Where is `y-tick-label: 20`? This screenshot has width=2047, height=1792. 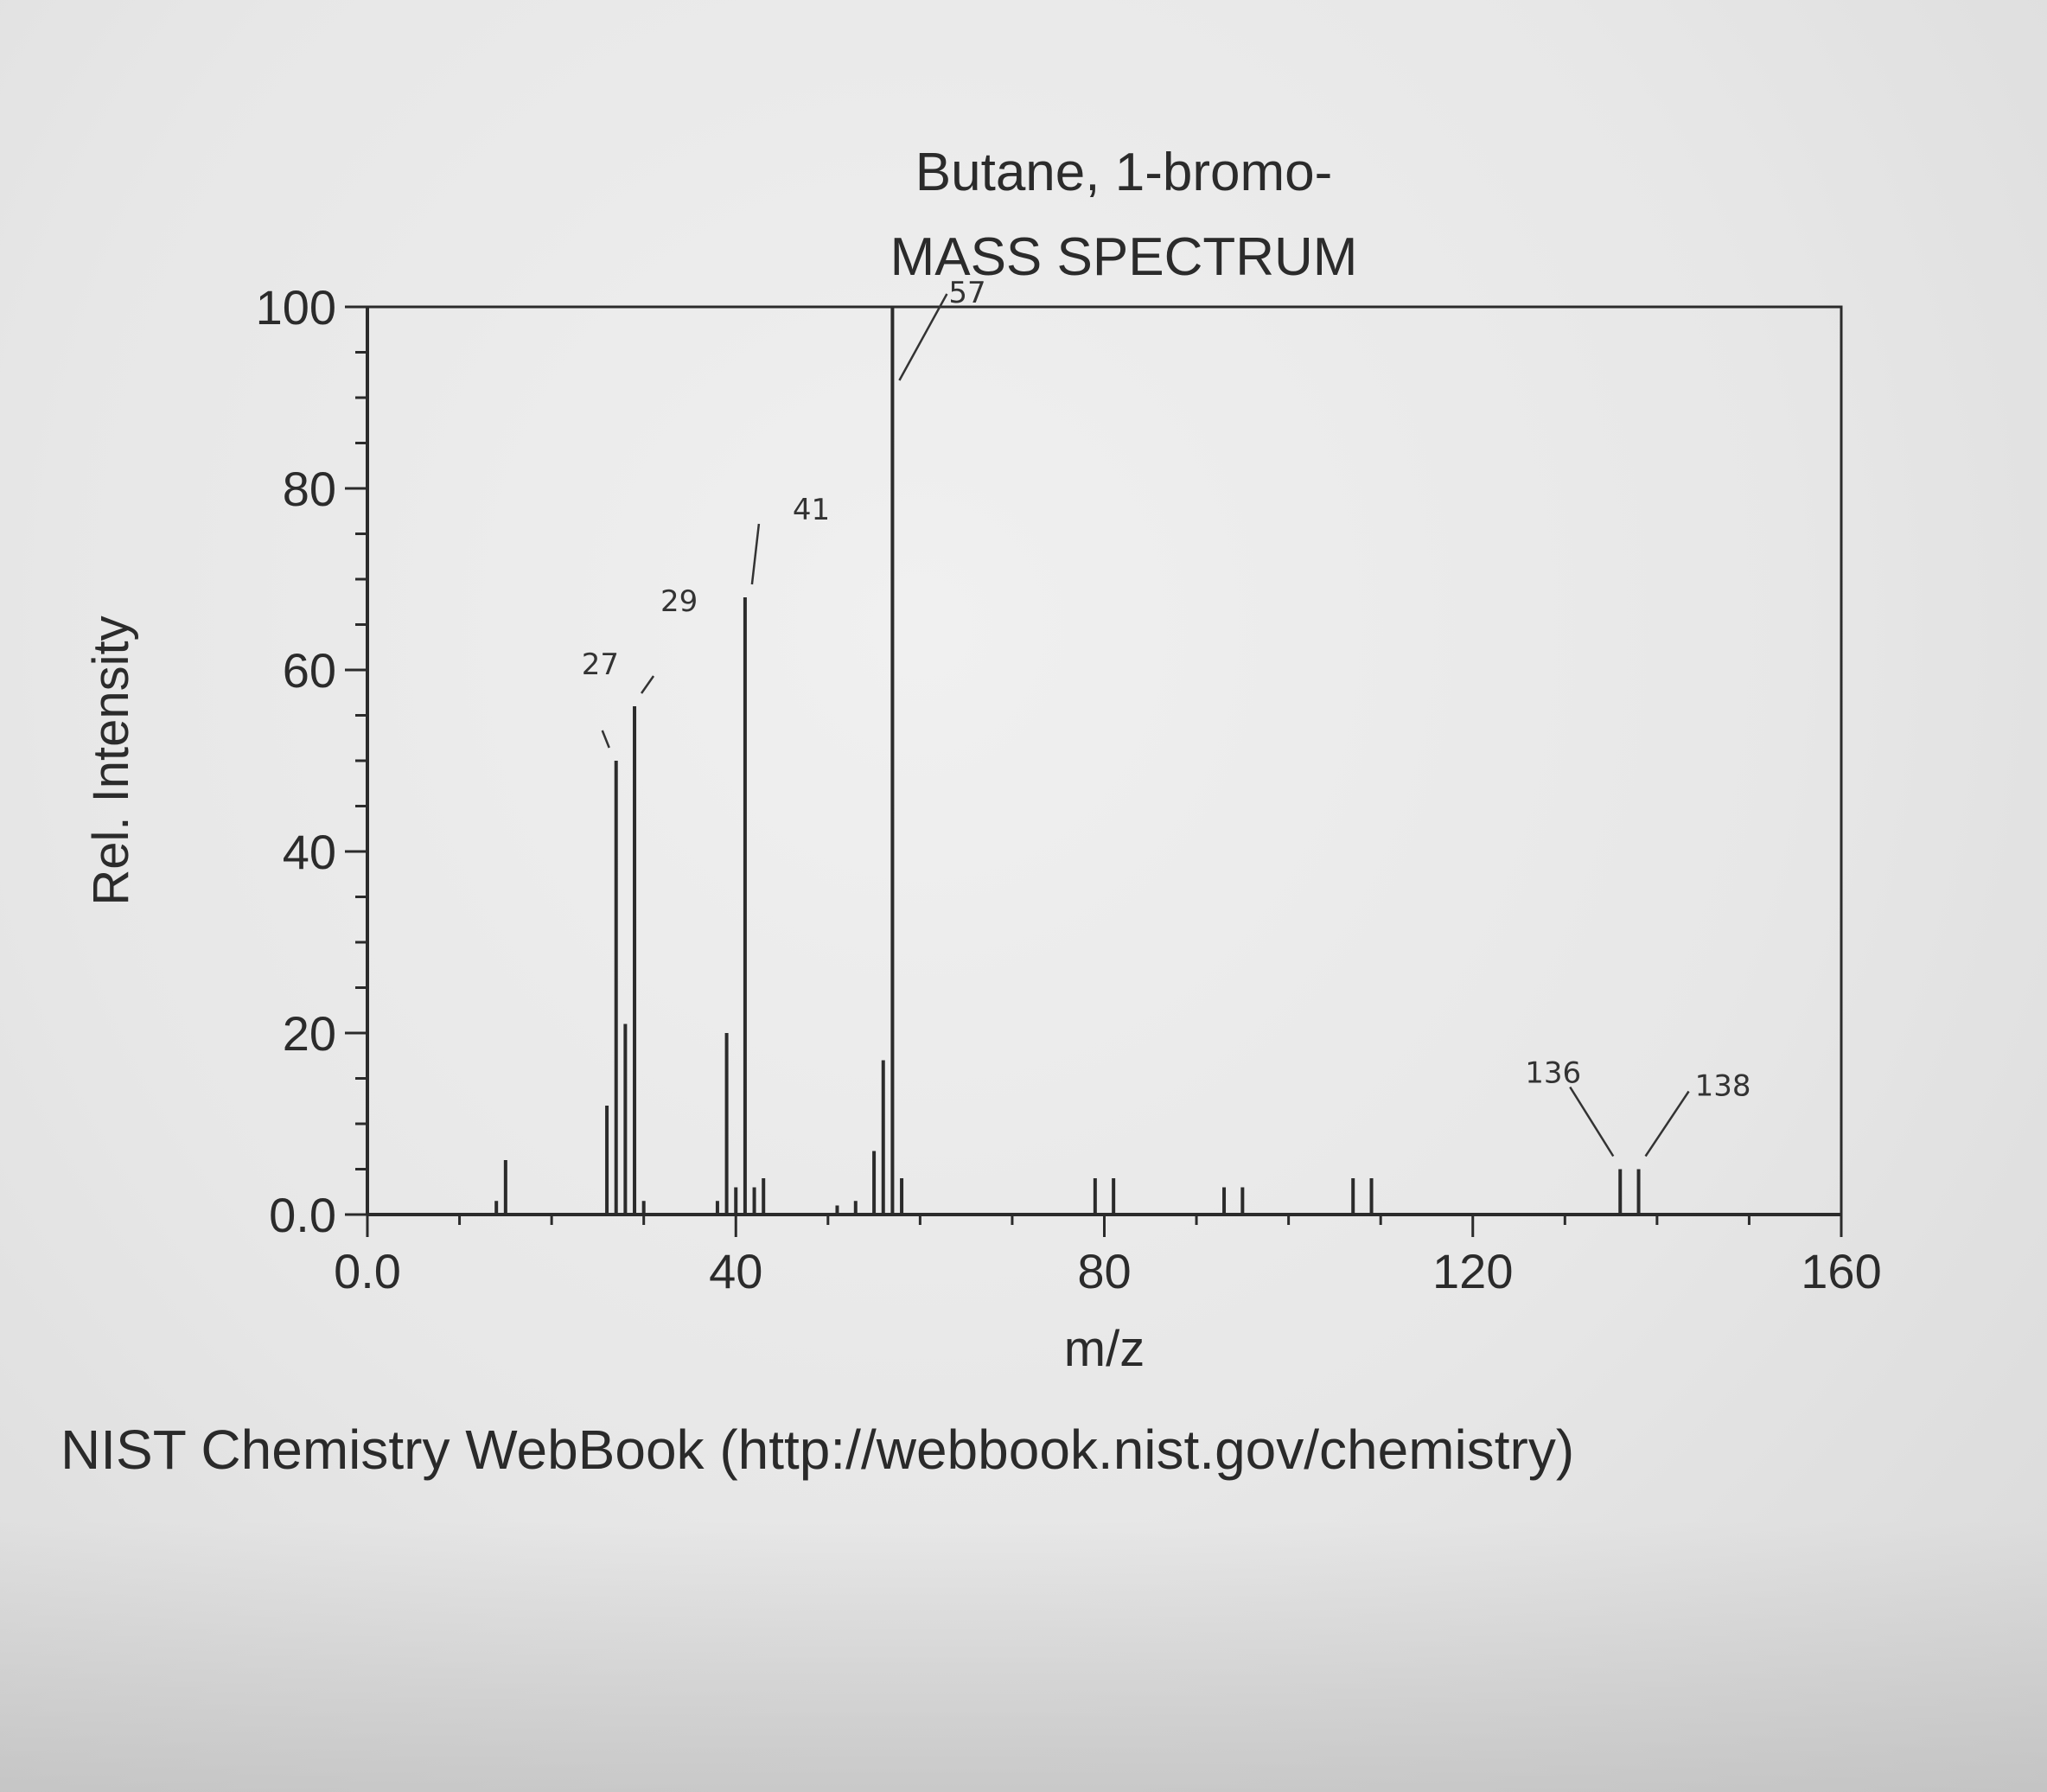 y-tick-label: 20 is located at coordinates (309, 1034).